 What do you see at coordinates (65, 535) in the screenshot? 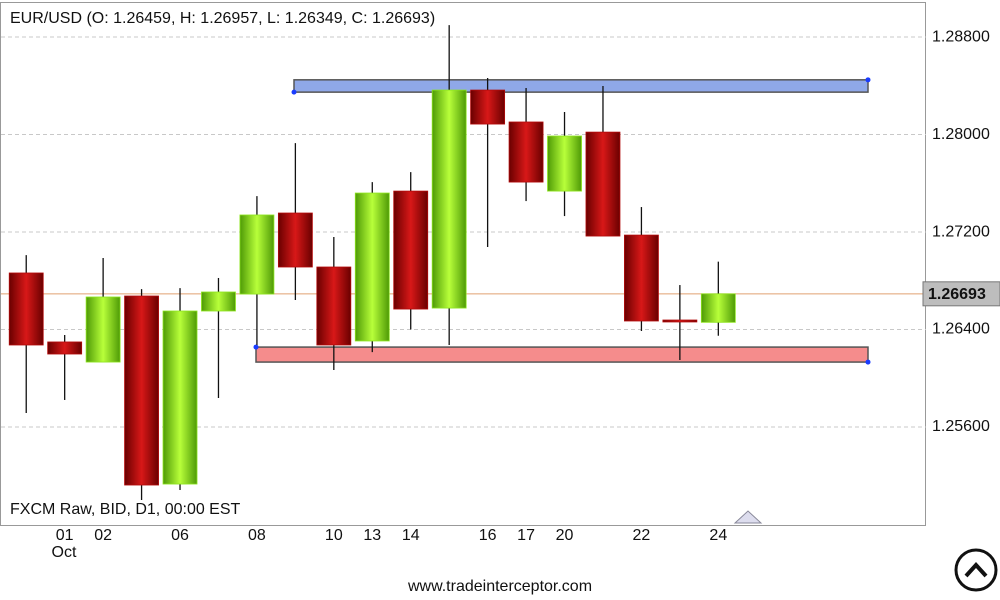
I see `x-tick-label: 01` at bounding box center [65, 535].